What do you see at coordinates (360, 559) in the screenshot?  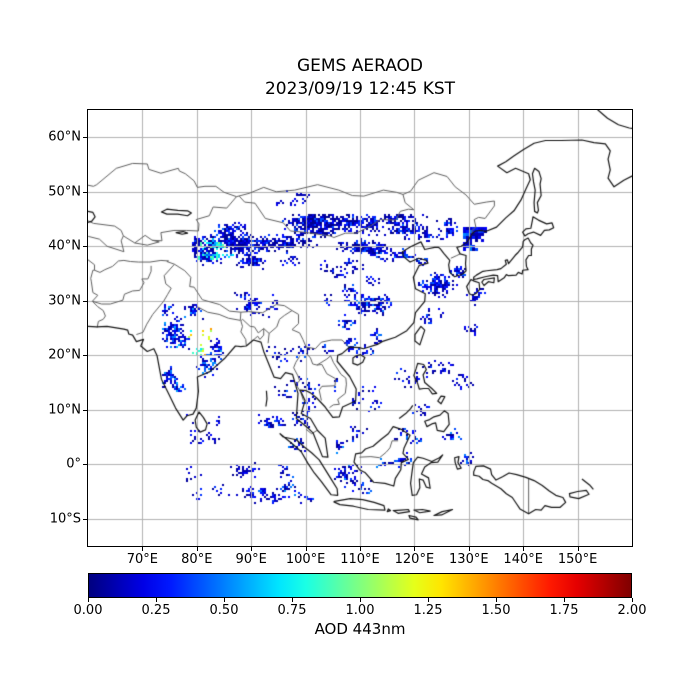 I see `x-tick-label: 110°E` at bounding box center [360, 559].